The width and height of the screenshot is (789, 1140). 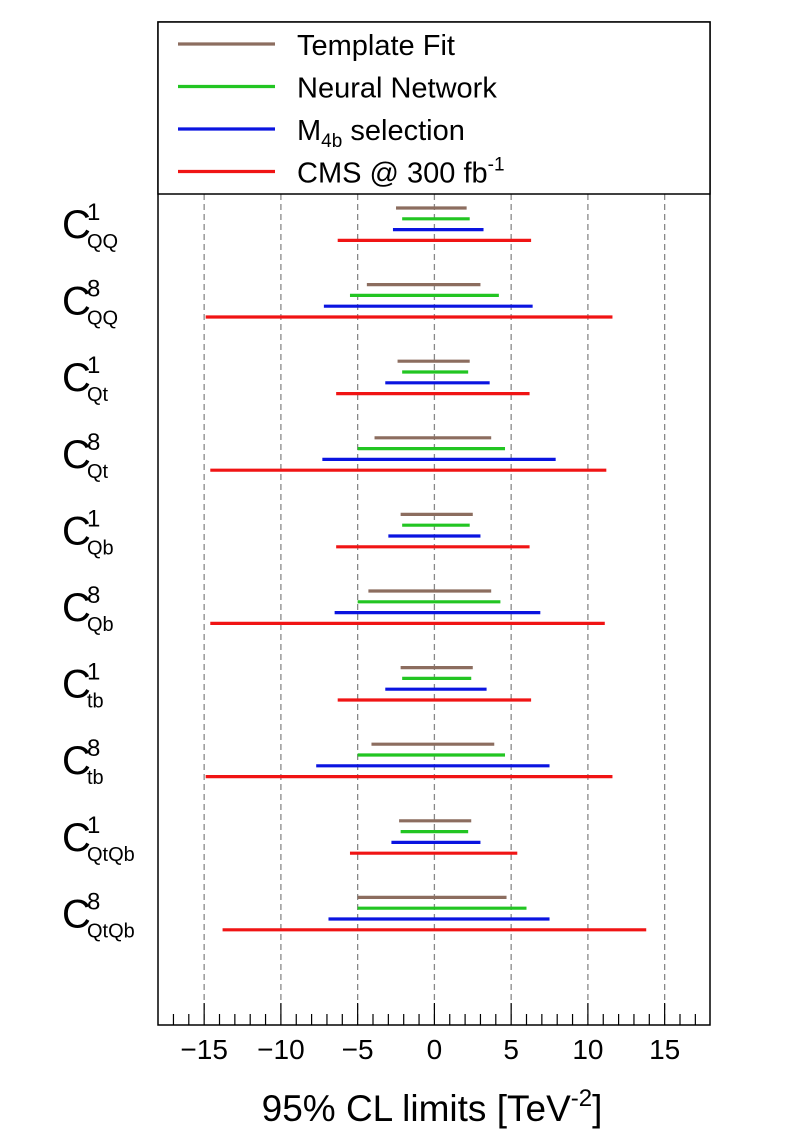 I want to click on legend-label-m4b: M4b selection, so click(x=381, y=133).